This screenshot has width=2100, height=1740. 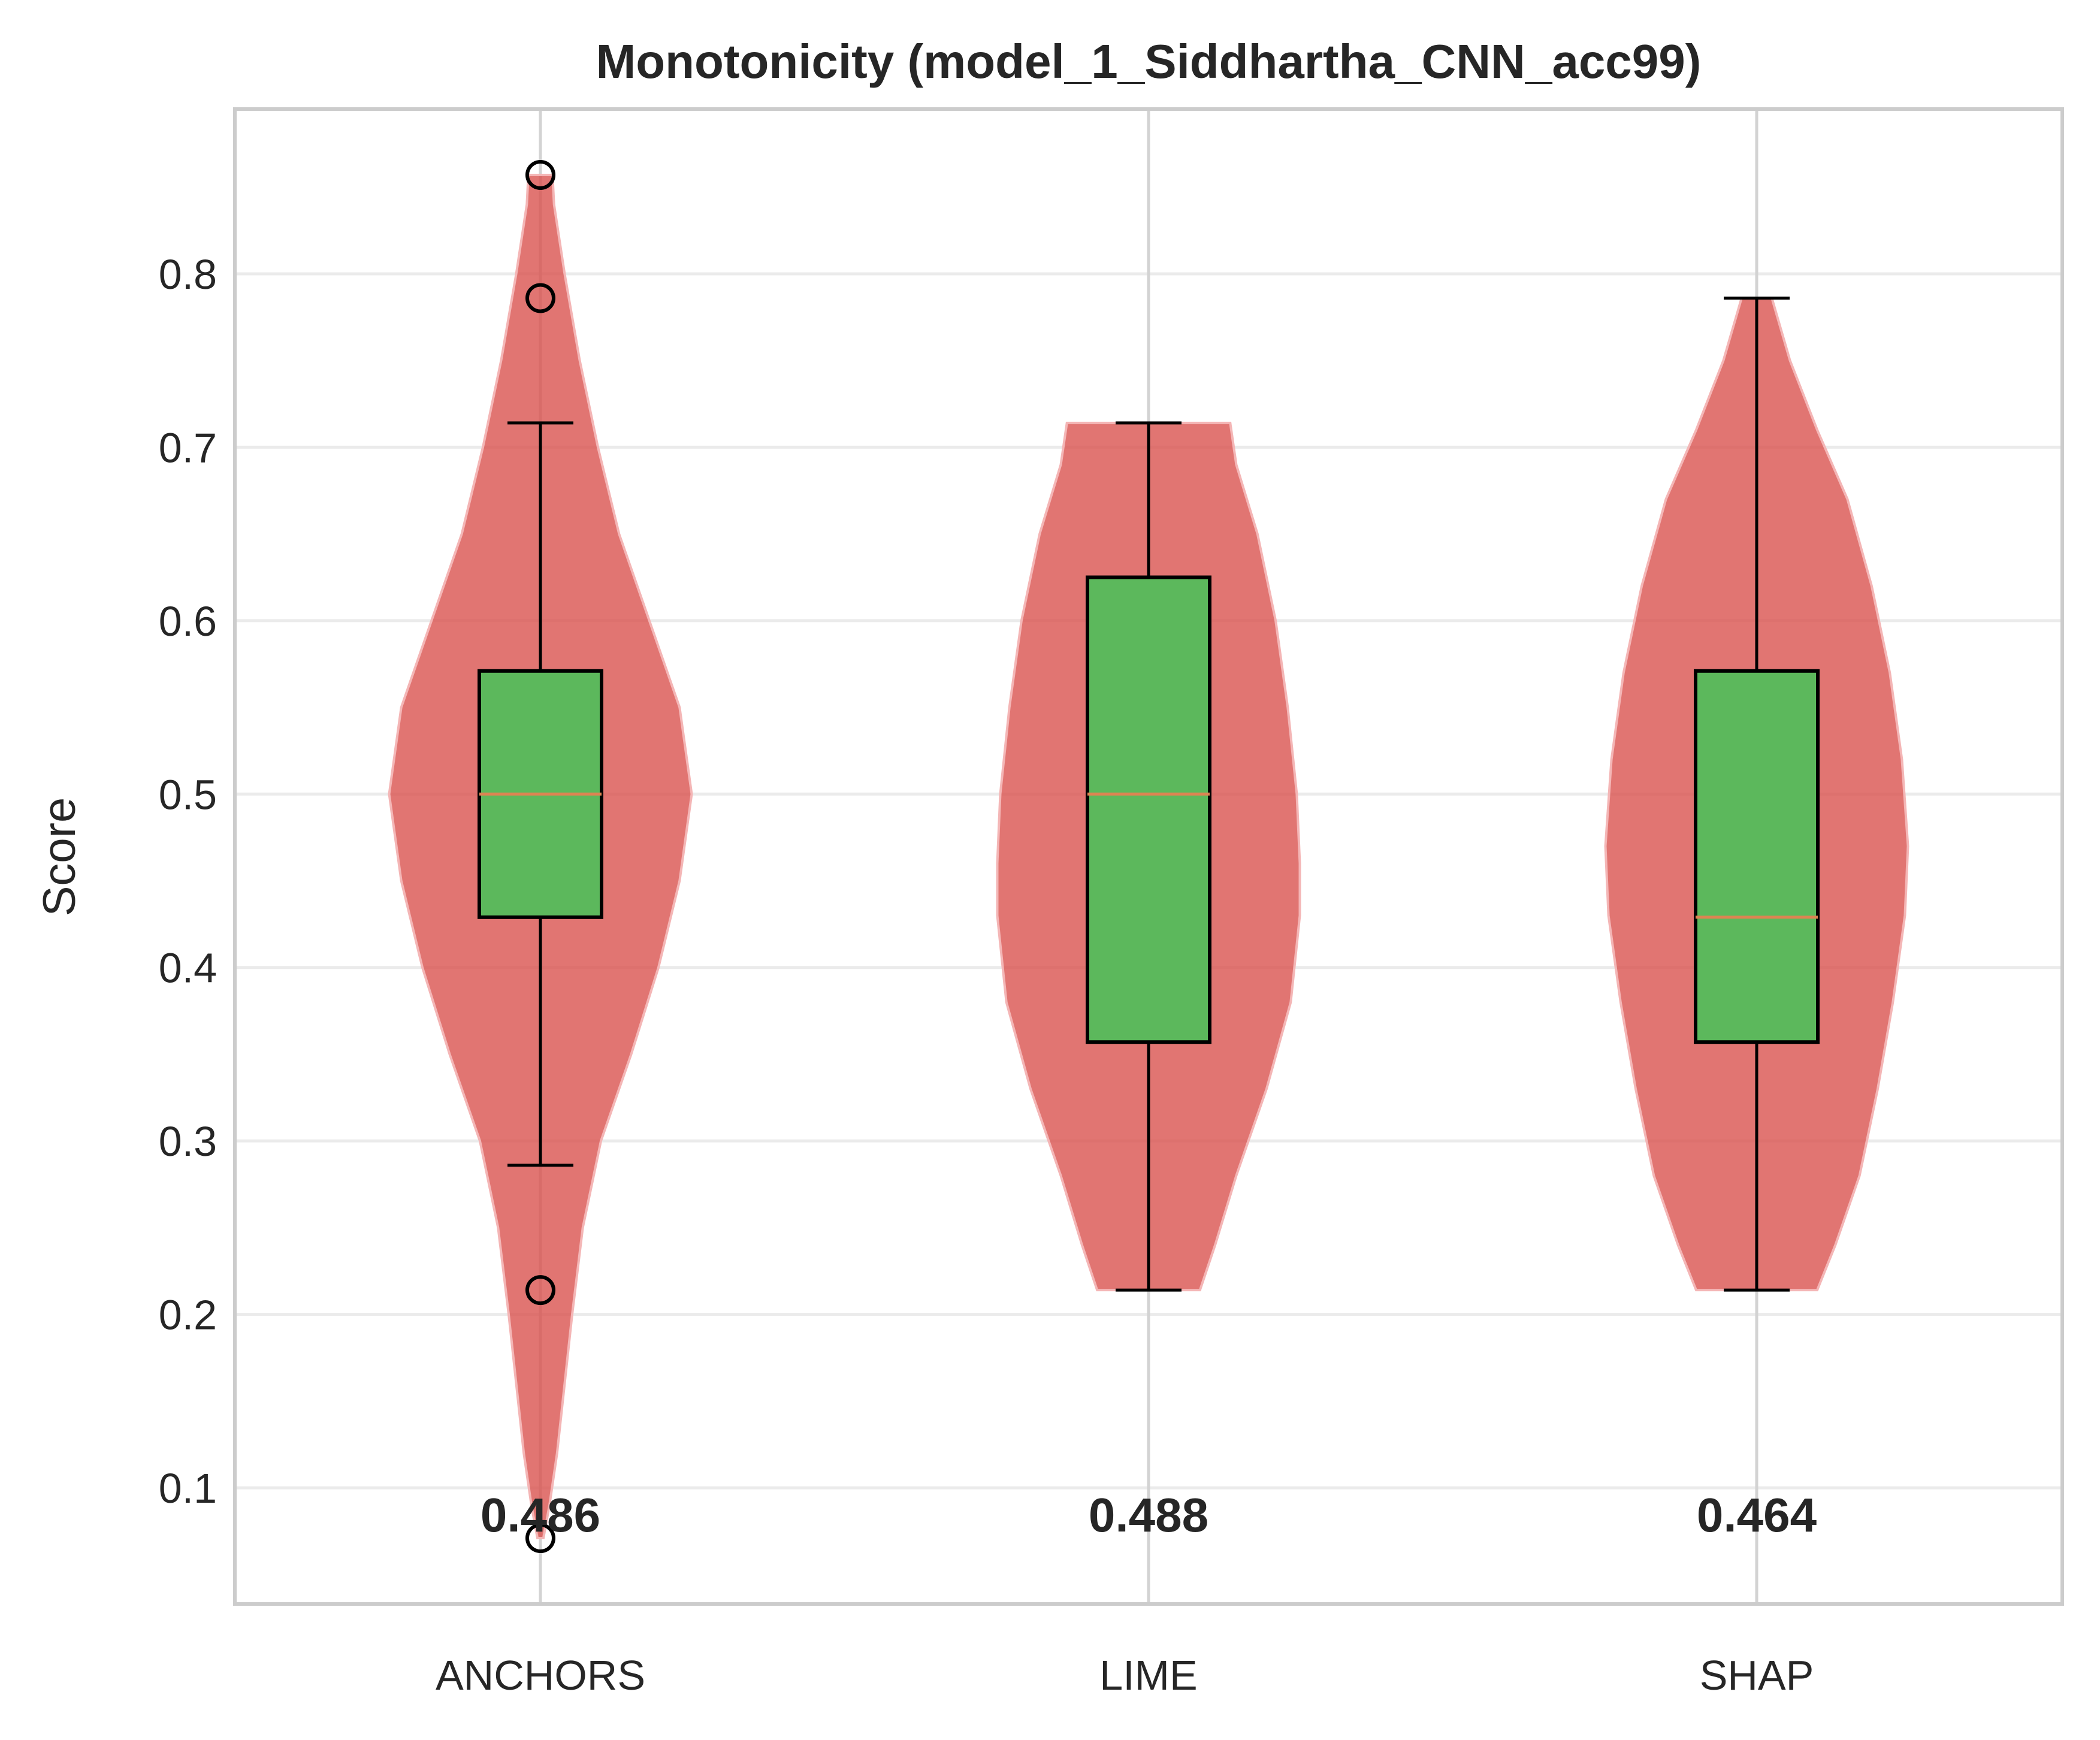 I want to click on y-tick-label: 0.1, so click(x=188, y=1488).